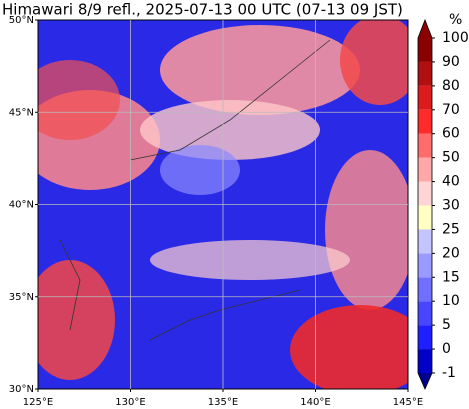 The height and width of the screenshot is (409, 469). What do you see at coordinates (451, 134) in the screenshot?
I see `colorbar-label: 60` at bounding box center [451, 134].